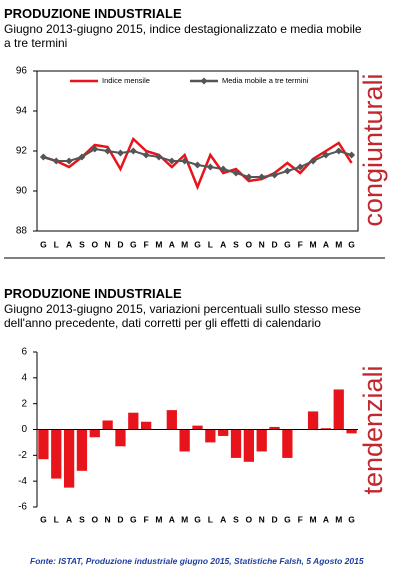 The image size is (400, 578). What do you see at coordinates (22, 111) in the screenshot?
I see `y-tick-label: 94` at bounding box center [22, 111].